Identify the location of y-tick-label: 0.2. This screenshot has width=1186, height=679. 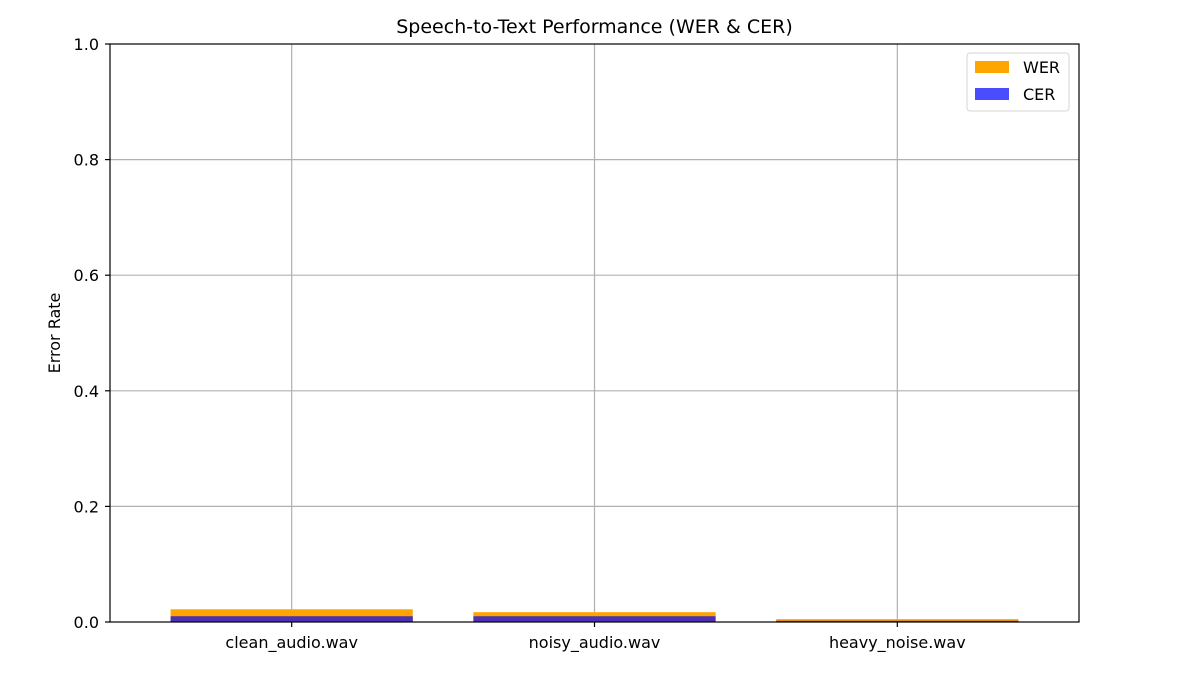
(86, 506).